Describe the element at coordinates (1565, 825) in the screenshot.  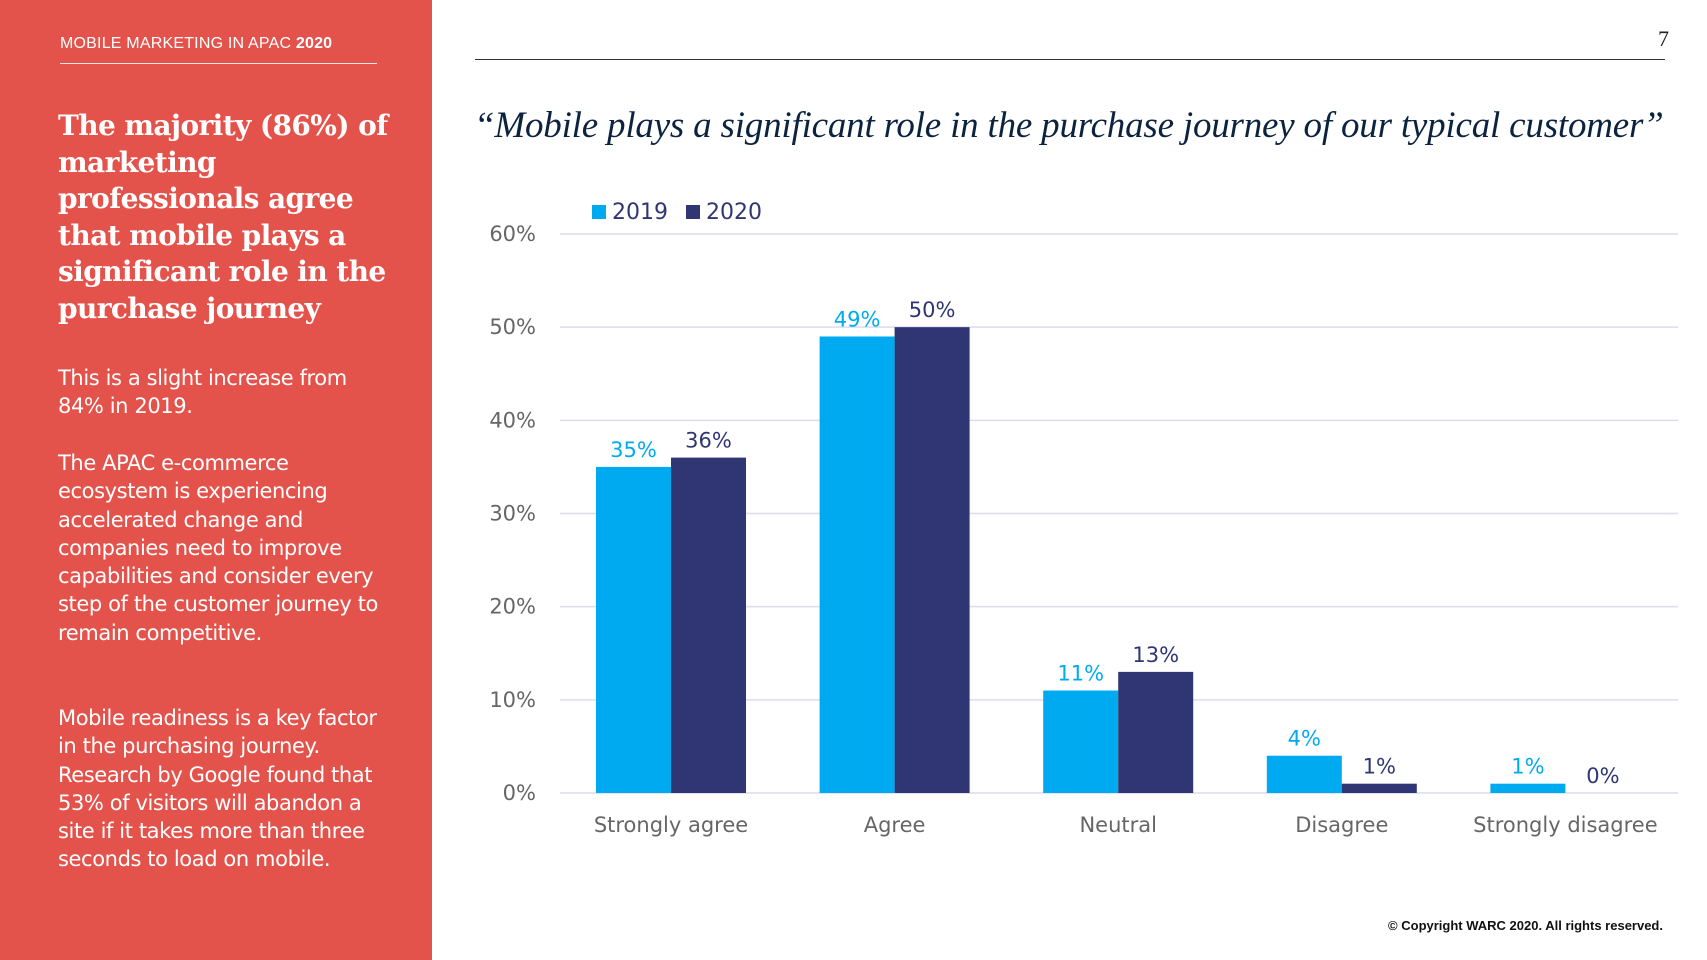
I see `x-tick-label: Strongly disagree` at that location.